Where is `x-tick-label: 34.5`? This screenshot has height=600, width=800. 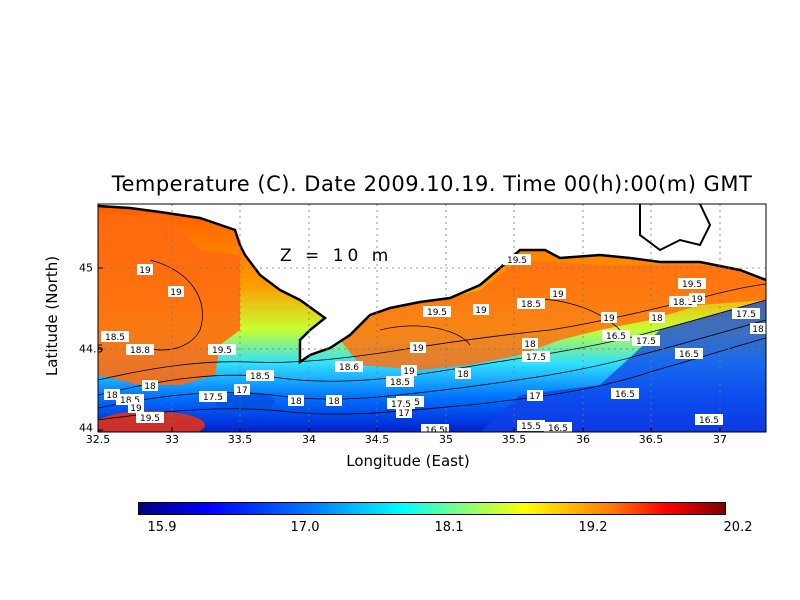 x-tick-label: 34.5 is located at coordinates (377, 439).